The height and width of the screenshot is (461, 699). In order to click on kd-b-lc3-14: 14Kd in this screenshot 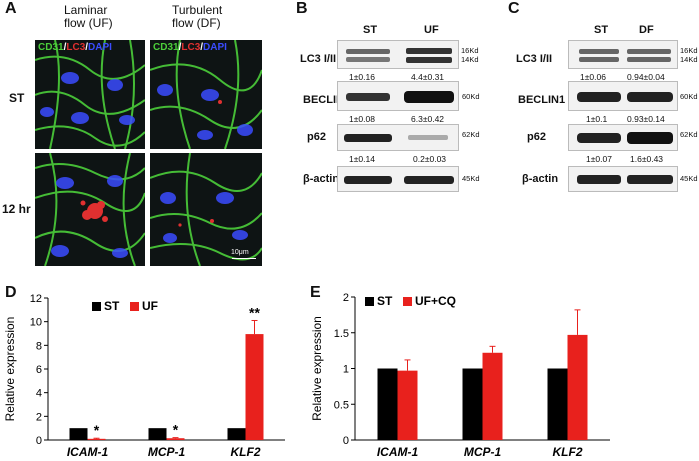, I will do `click(470, 59)`.